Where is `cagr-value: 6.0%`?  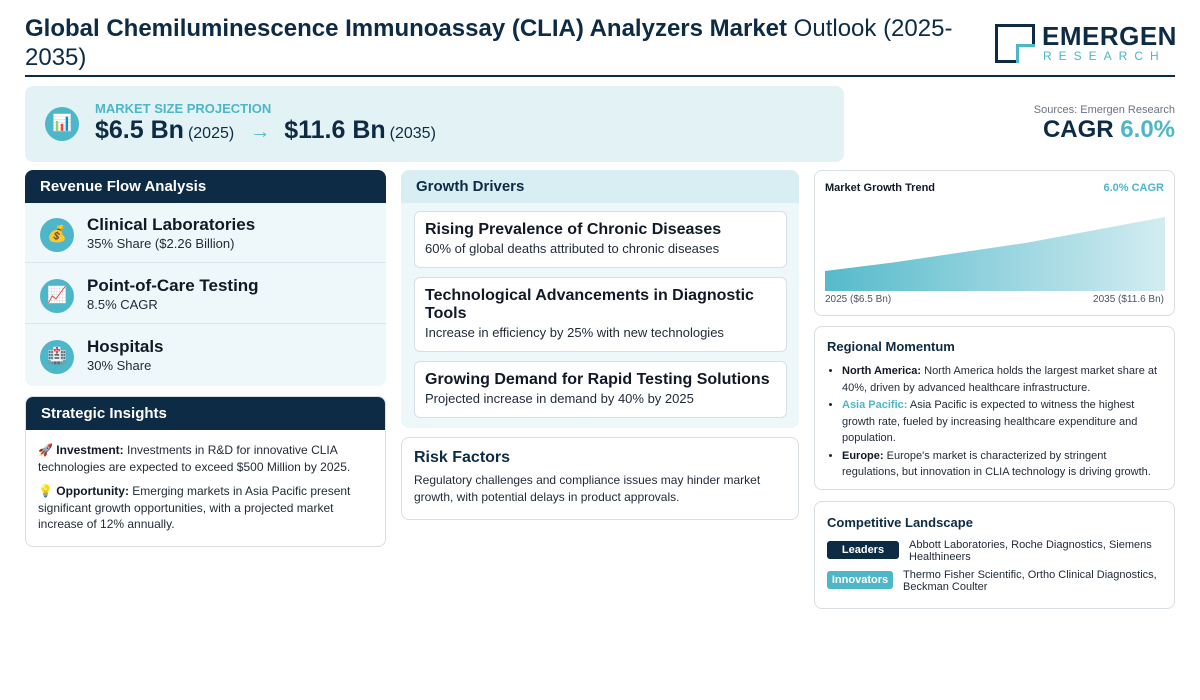
cagr-value: 6.0% is located at coordinates (1147, 129).